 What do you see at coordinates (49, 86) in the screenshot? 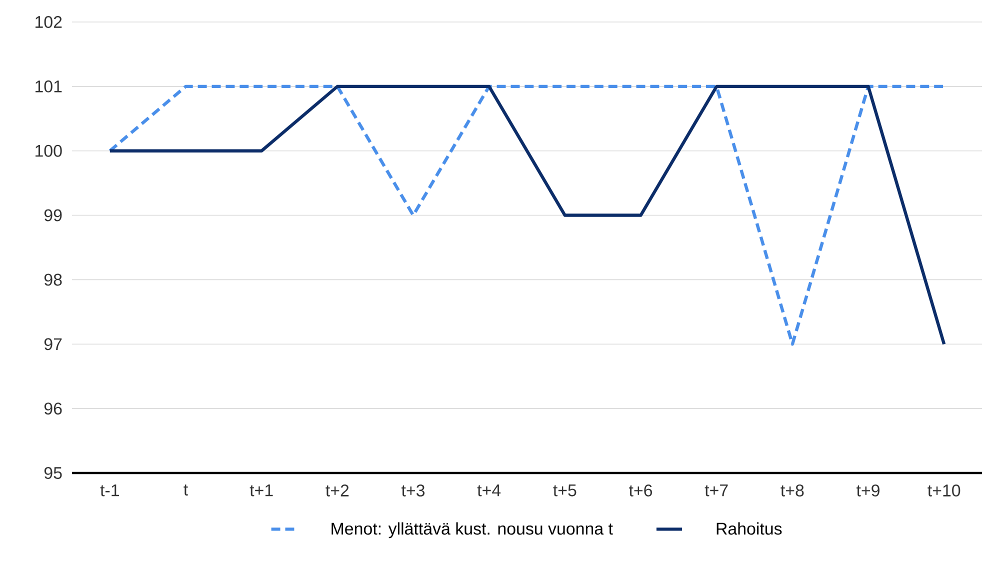
I see `y-tick-label: 101` at bounding box center [49, 86].